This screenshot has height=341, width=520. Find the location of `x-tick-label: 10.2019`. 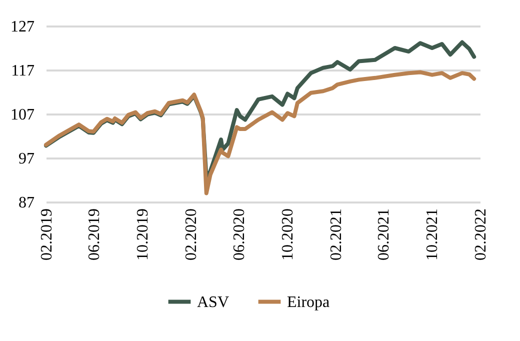

x-tick-label: 10.2019 is located at coordinates (143, 234).